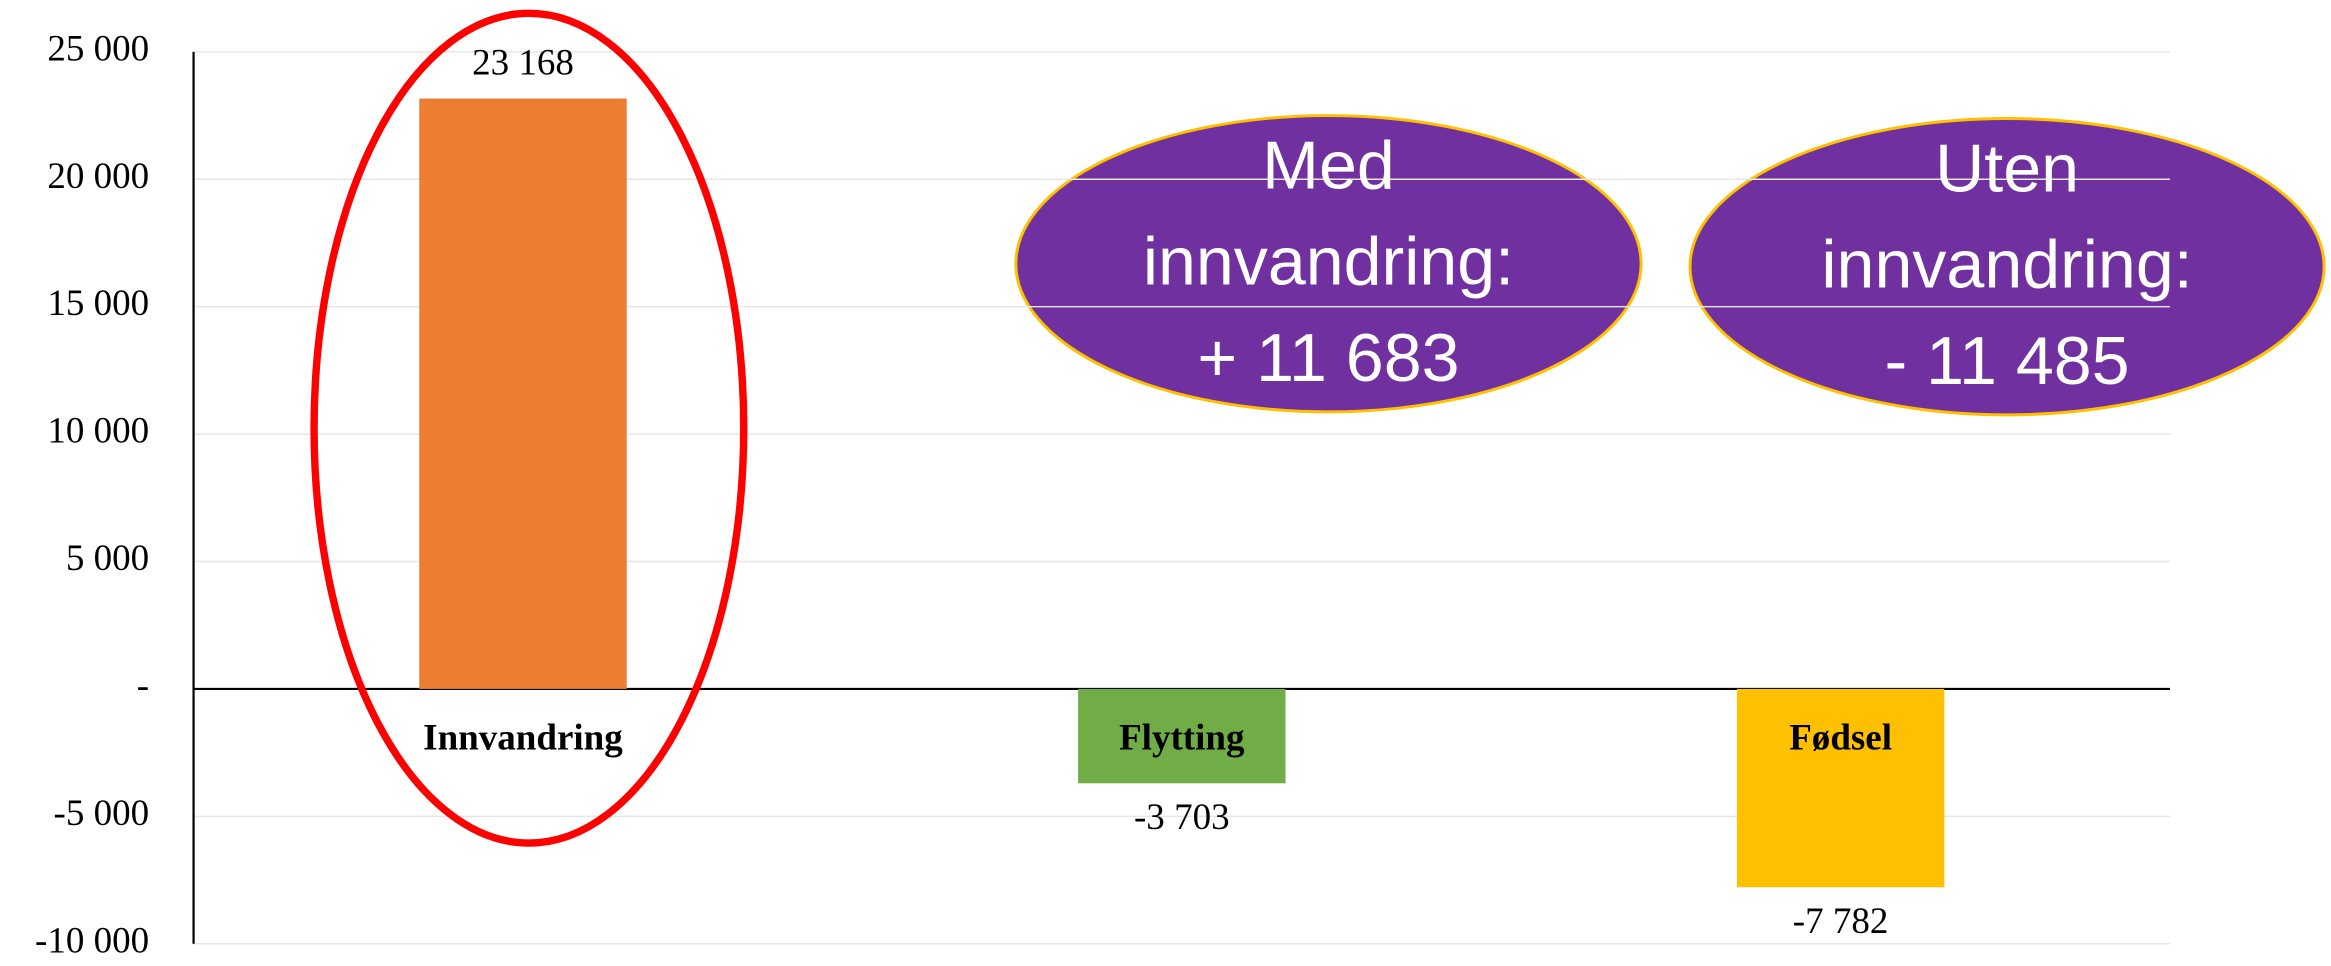  What do you see at coordinates (98, 176) in the screenshot?
I see `y-tick-label: 20 000` at bounding box center [98, 176].